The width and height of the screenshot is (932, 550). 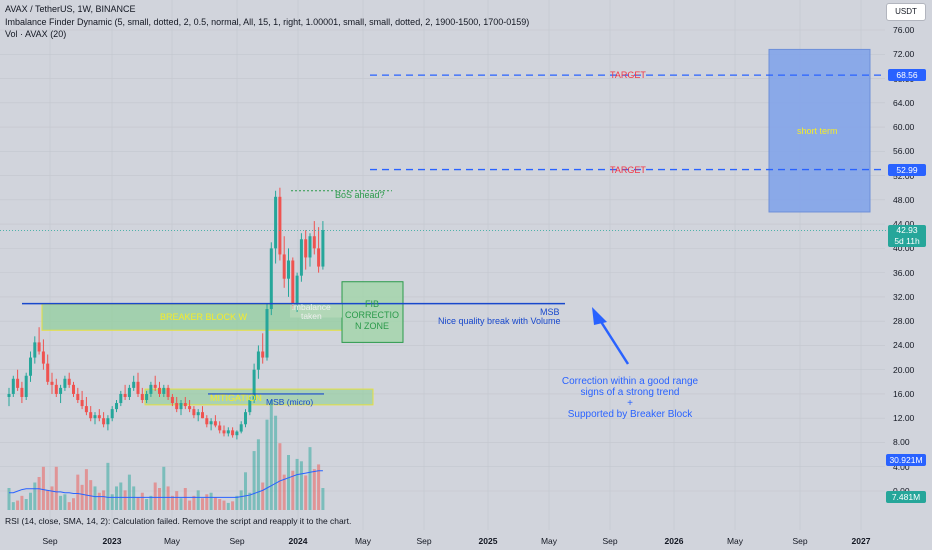 What do you see at coordinates (550, 312) in the screenshot?
I see `msb-label: MSB` at bounding box center [550, 312].